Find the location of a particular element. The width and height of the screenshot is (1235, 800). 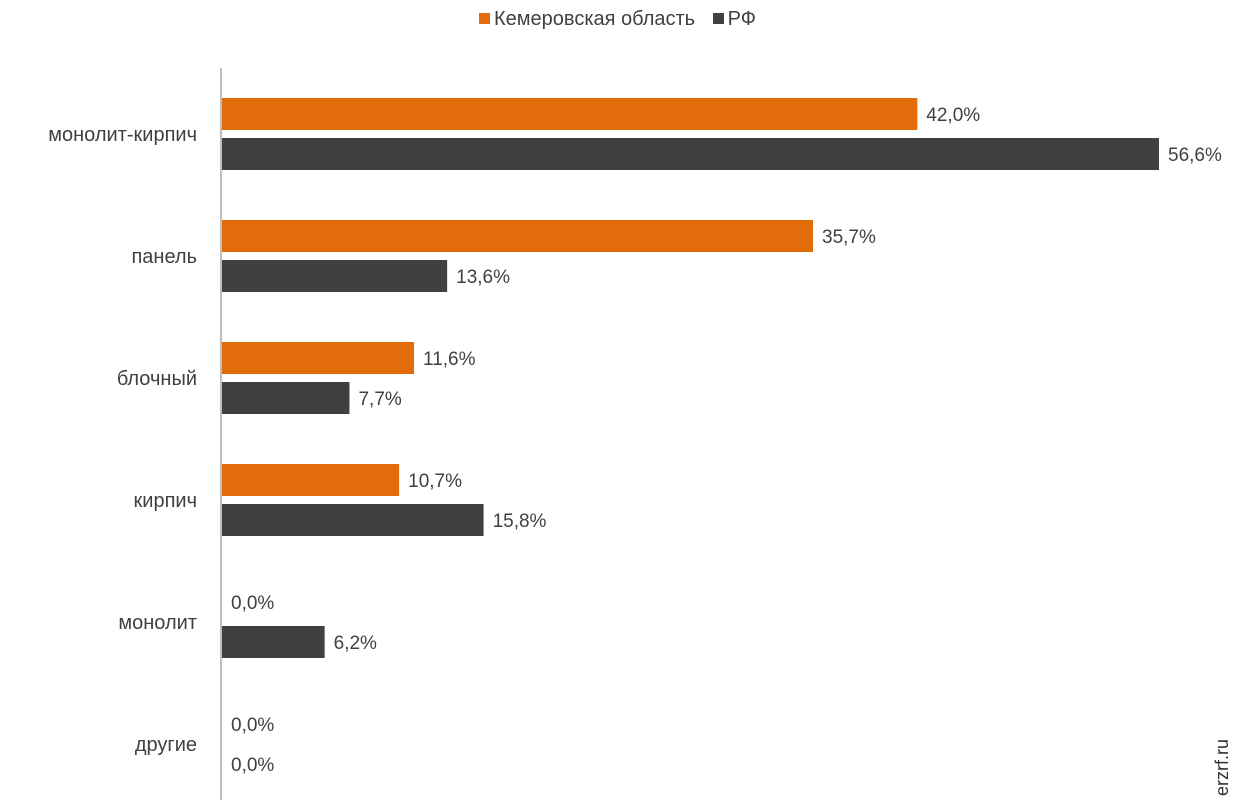

legend-label-rf: РФ is located at coordinates (741, 19).